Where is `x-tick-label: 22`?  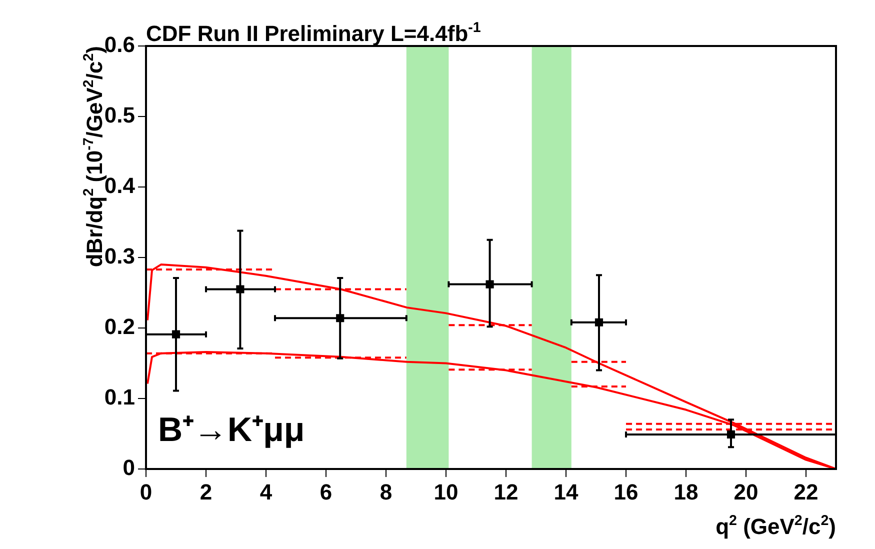 x-tick-label: 22 is located at coordinates (806, 491).